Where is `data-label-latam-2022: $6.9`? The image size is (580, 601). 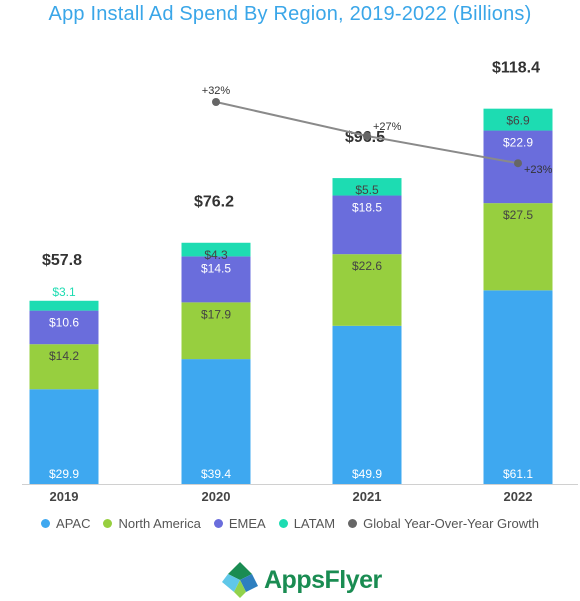 data-label-latam-2022: $6.9 is located at coordinates (518, 121).